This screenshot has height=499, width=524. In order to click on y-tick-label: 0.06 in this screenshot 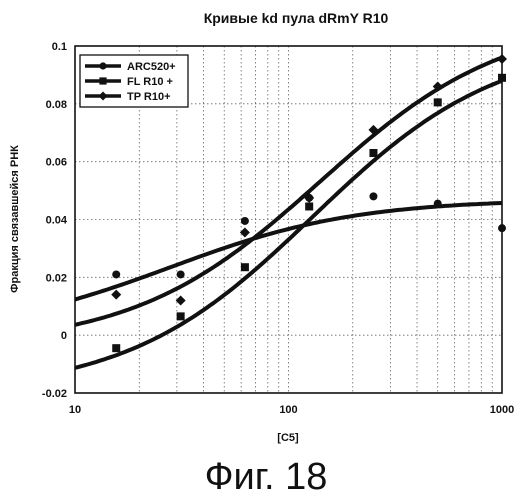, I will do `click(56, 163)`.